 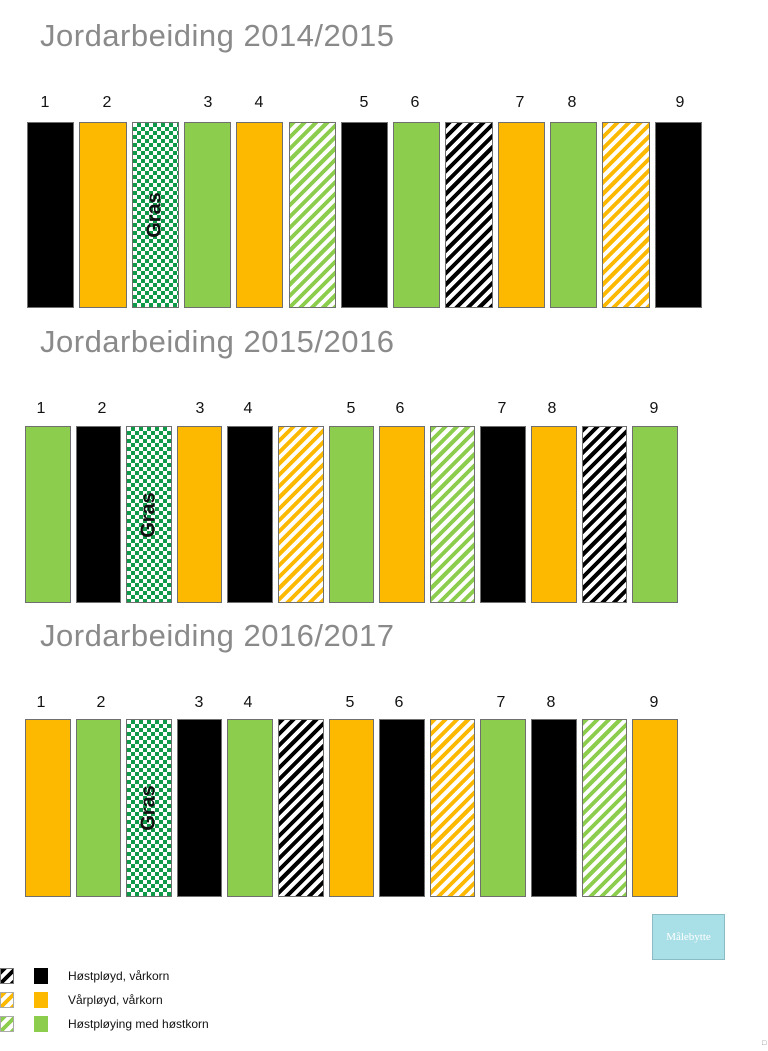 I want to click on section-title: Jordarbeiding 2015/2016, so click(x=217, y=341).